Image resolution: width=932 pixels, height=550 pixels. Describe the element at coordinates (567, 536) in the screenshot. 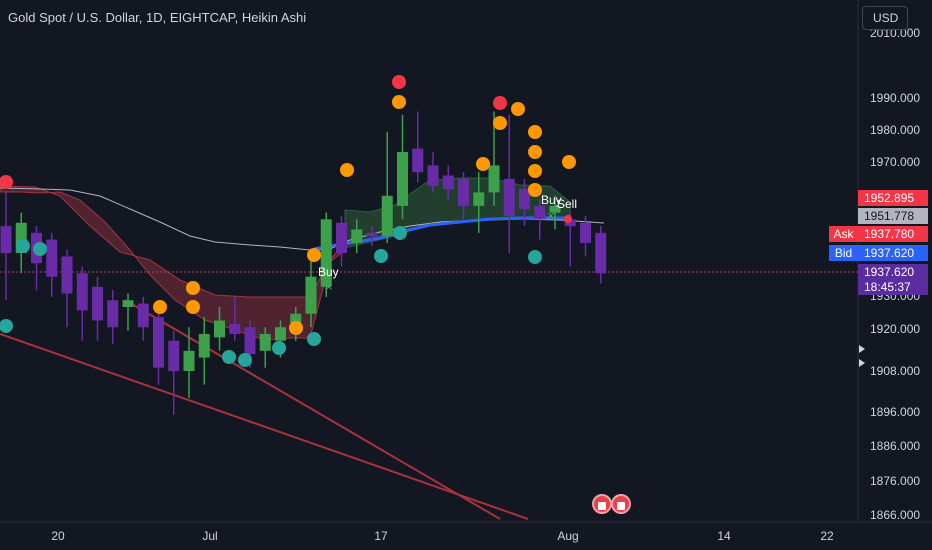

I see `time-tick: Aug` at that location.